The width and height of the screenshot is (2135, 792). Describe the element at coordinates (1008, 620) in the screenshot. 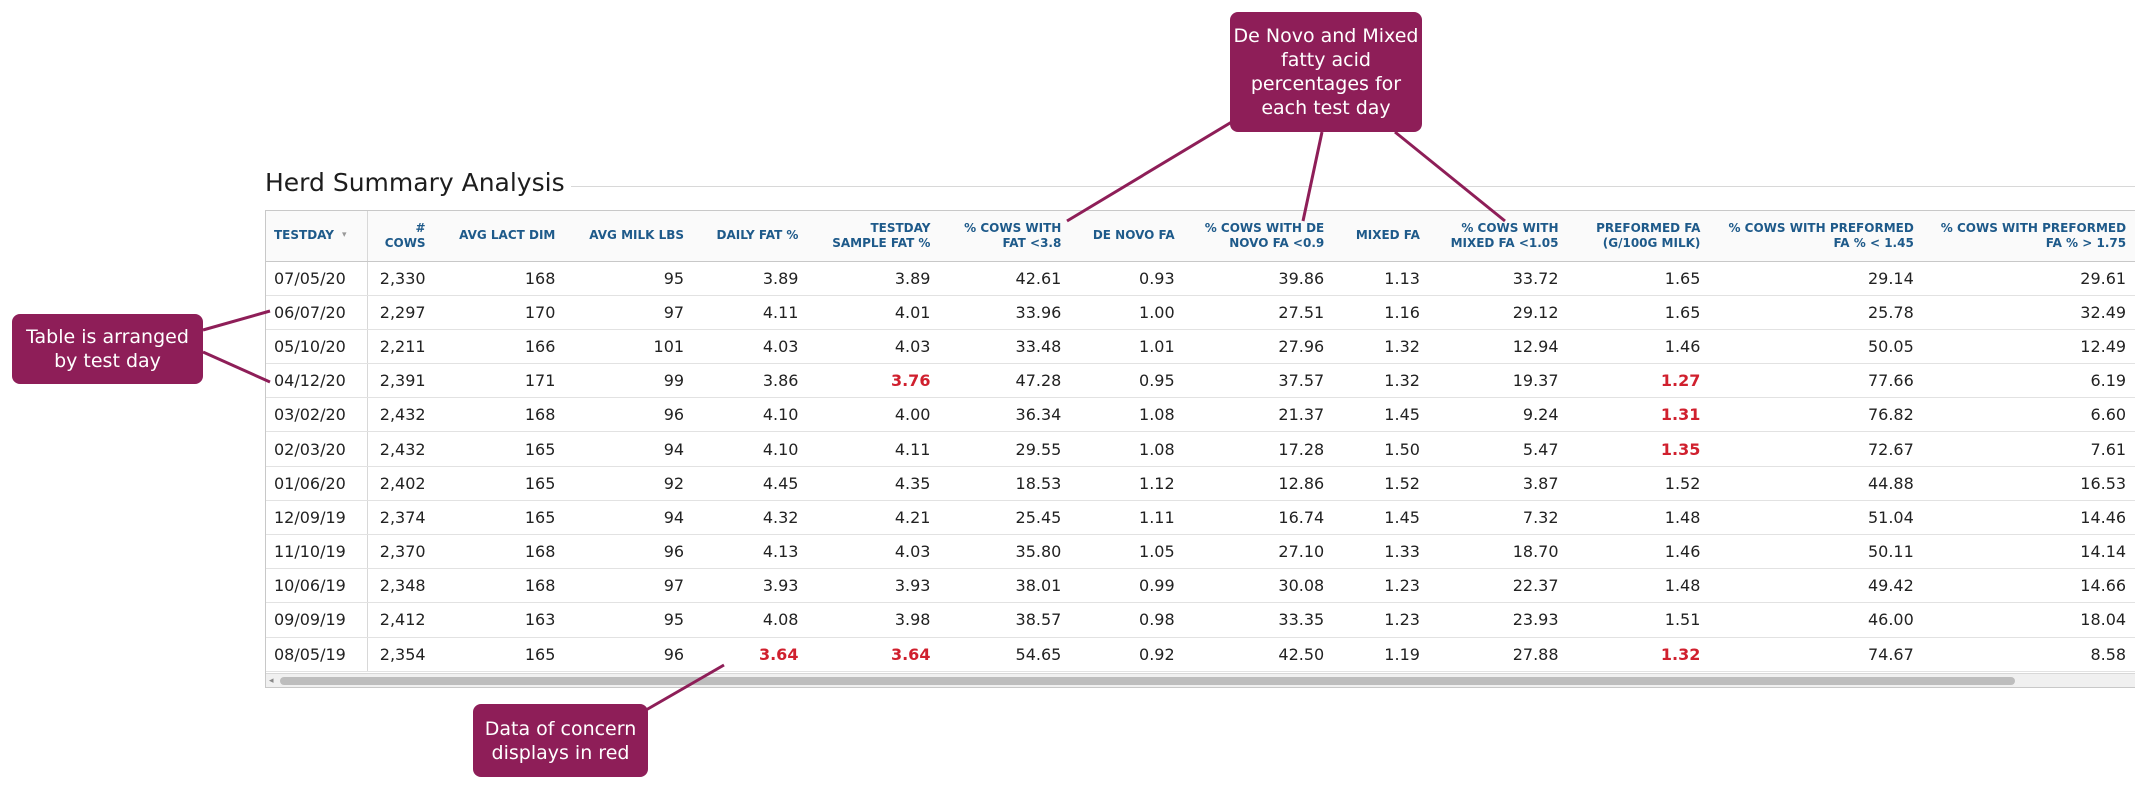

I see `table-cell: 38.57` at that location.